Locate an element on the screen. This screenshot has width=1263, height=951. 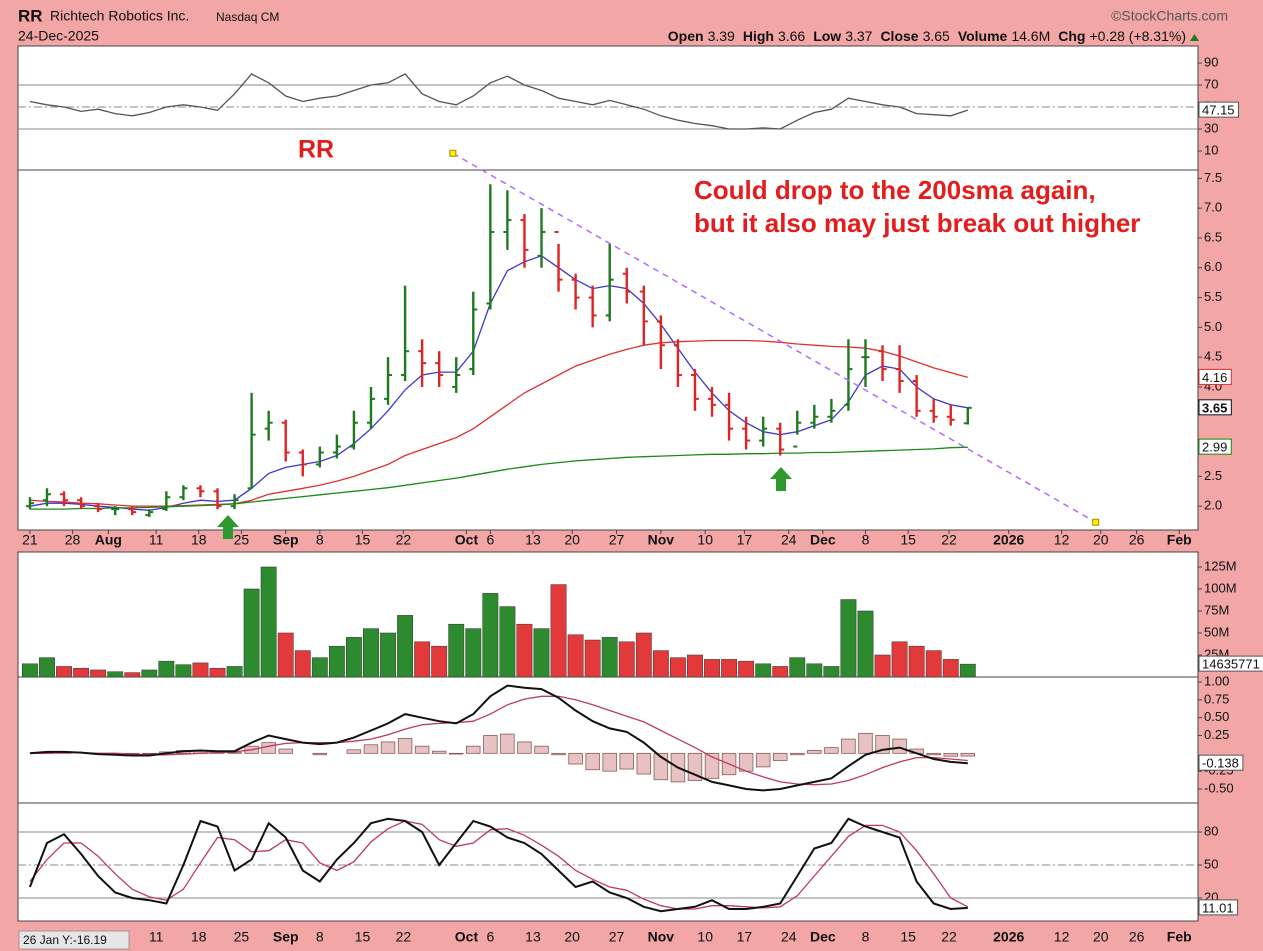
y-tick-label: 7.5 is located at coordinates (1213, 177).